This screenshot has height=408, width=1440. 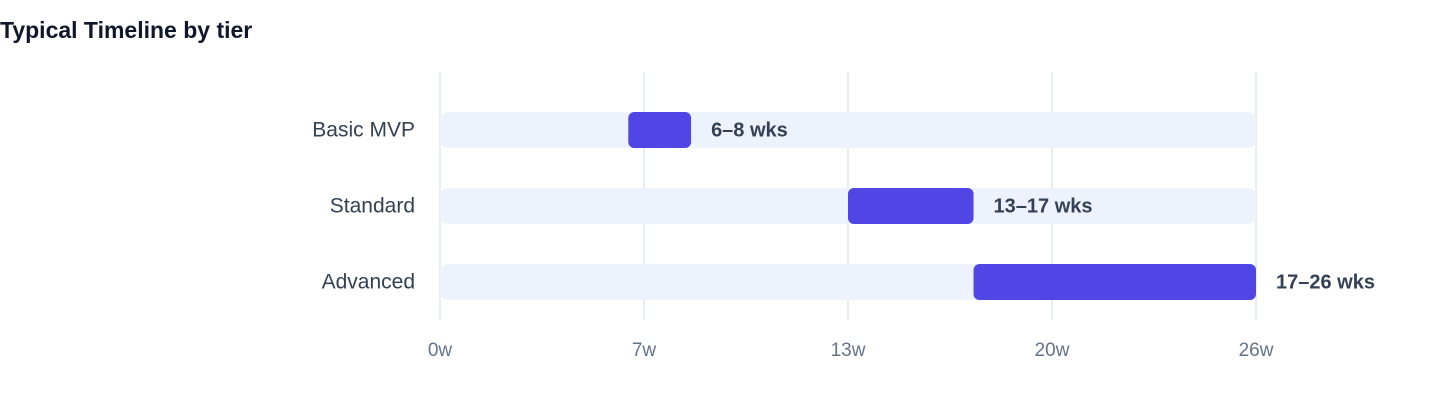 What do you see at coordinates (372, 206) in the screenshot?
I see `y-tick-label: Standard` at bounding box center [372, 206].